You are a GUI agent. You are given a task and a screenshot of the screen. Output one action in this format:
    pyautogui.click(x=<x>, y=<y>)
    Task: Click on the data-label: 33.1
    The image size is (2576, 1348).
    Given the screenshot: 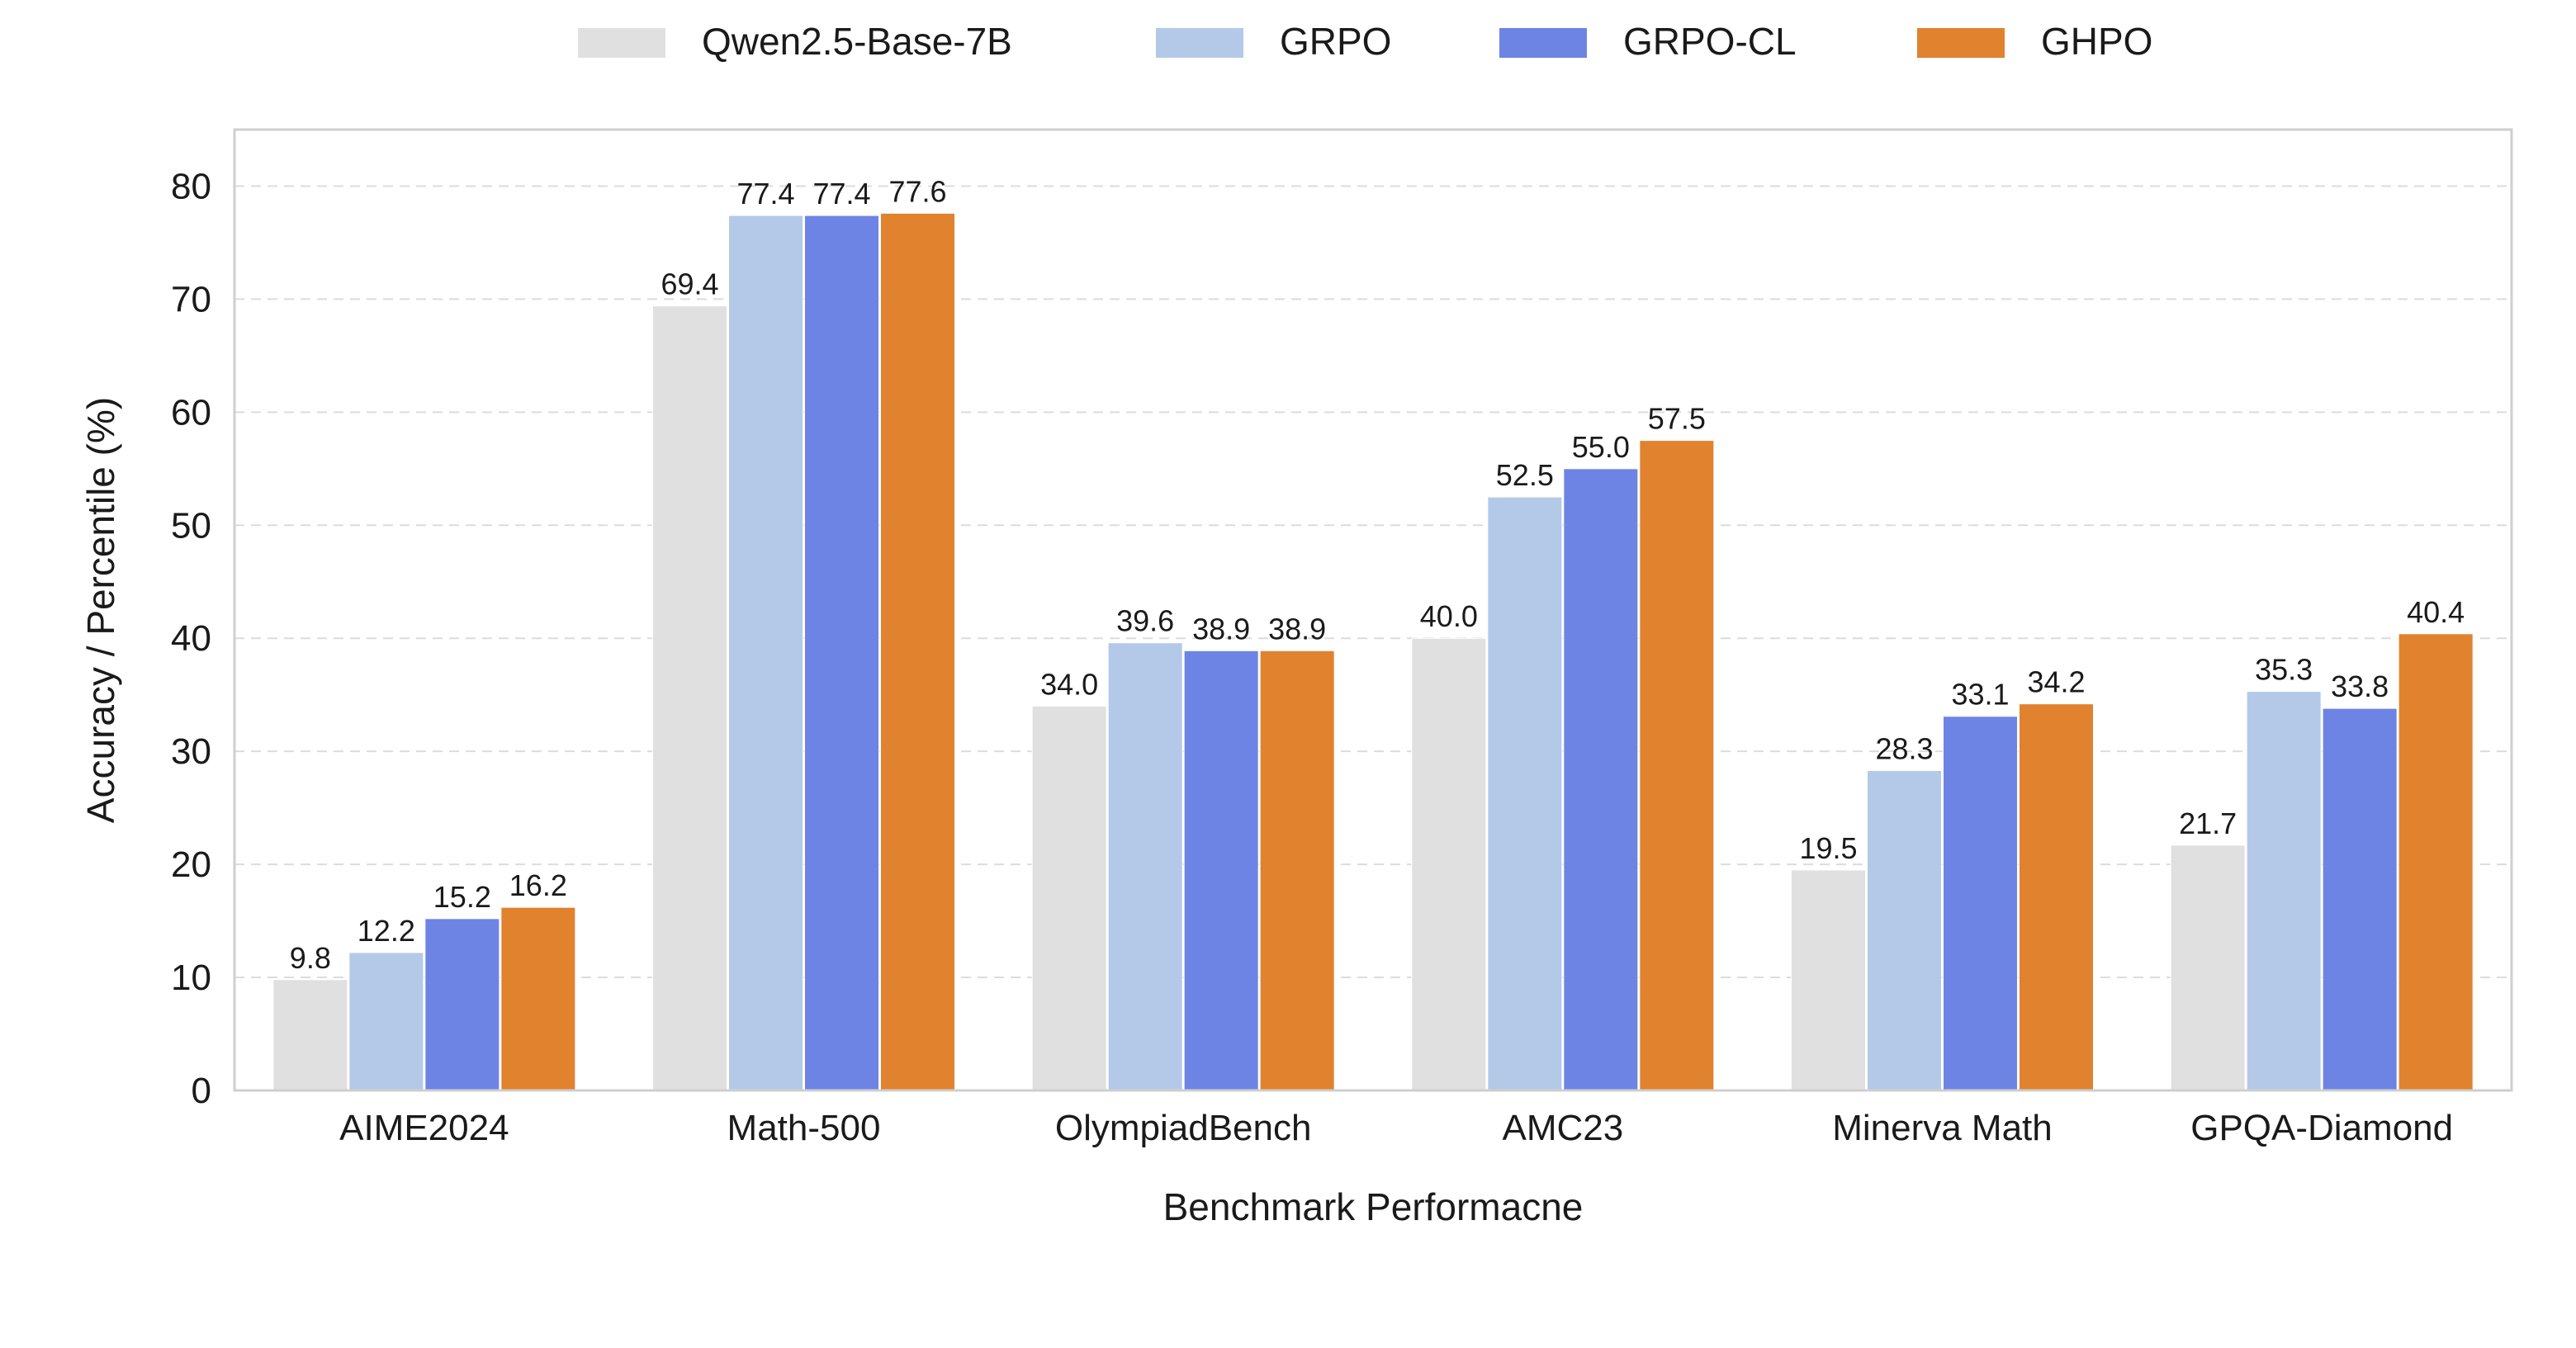 What is the action you would take?
    pyautogui.click(x=1980, y=695)
    